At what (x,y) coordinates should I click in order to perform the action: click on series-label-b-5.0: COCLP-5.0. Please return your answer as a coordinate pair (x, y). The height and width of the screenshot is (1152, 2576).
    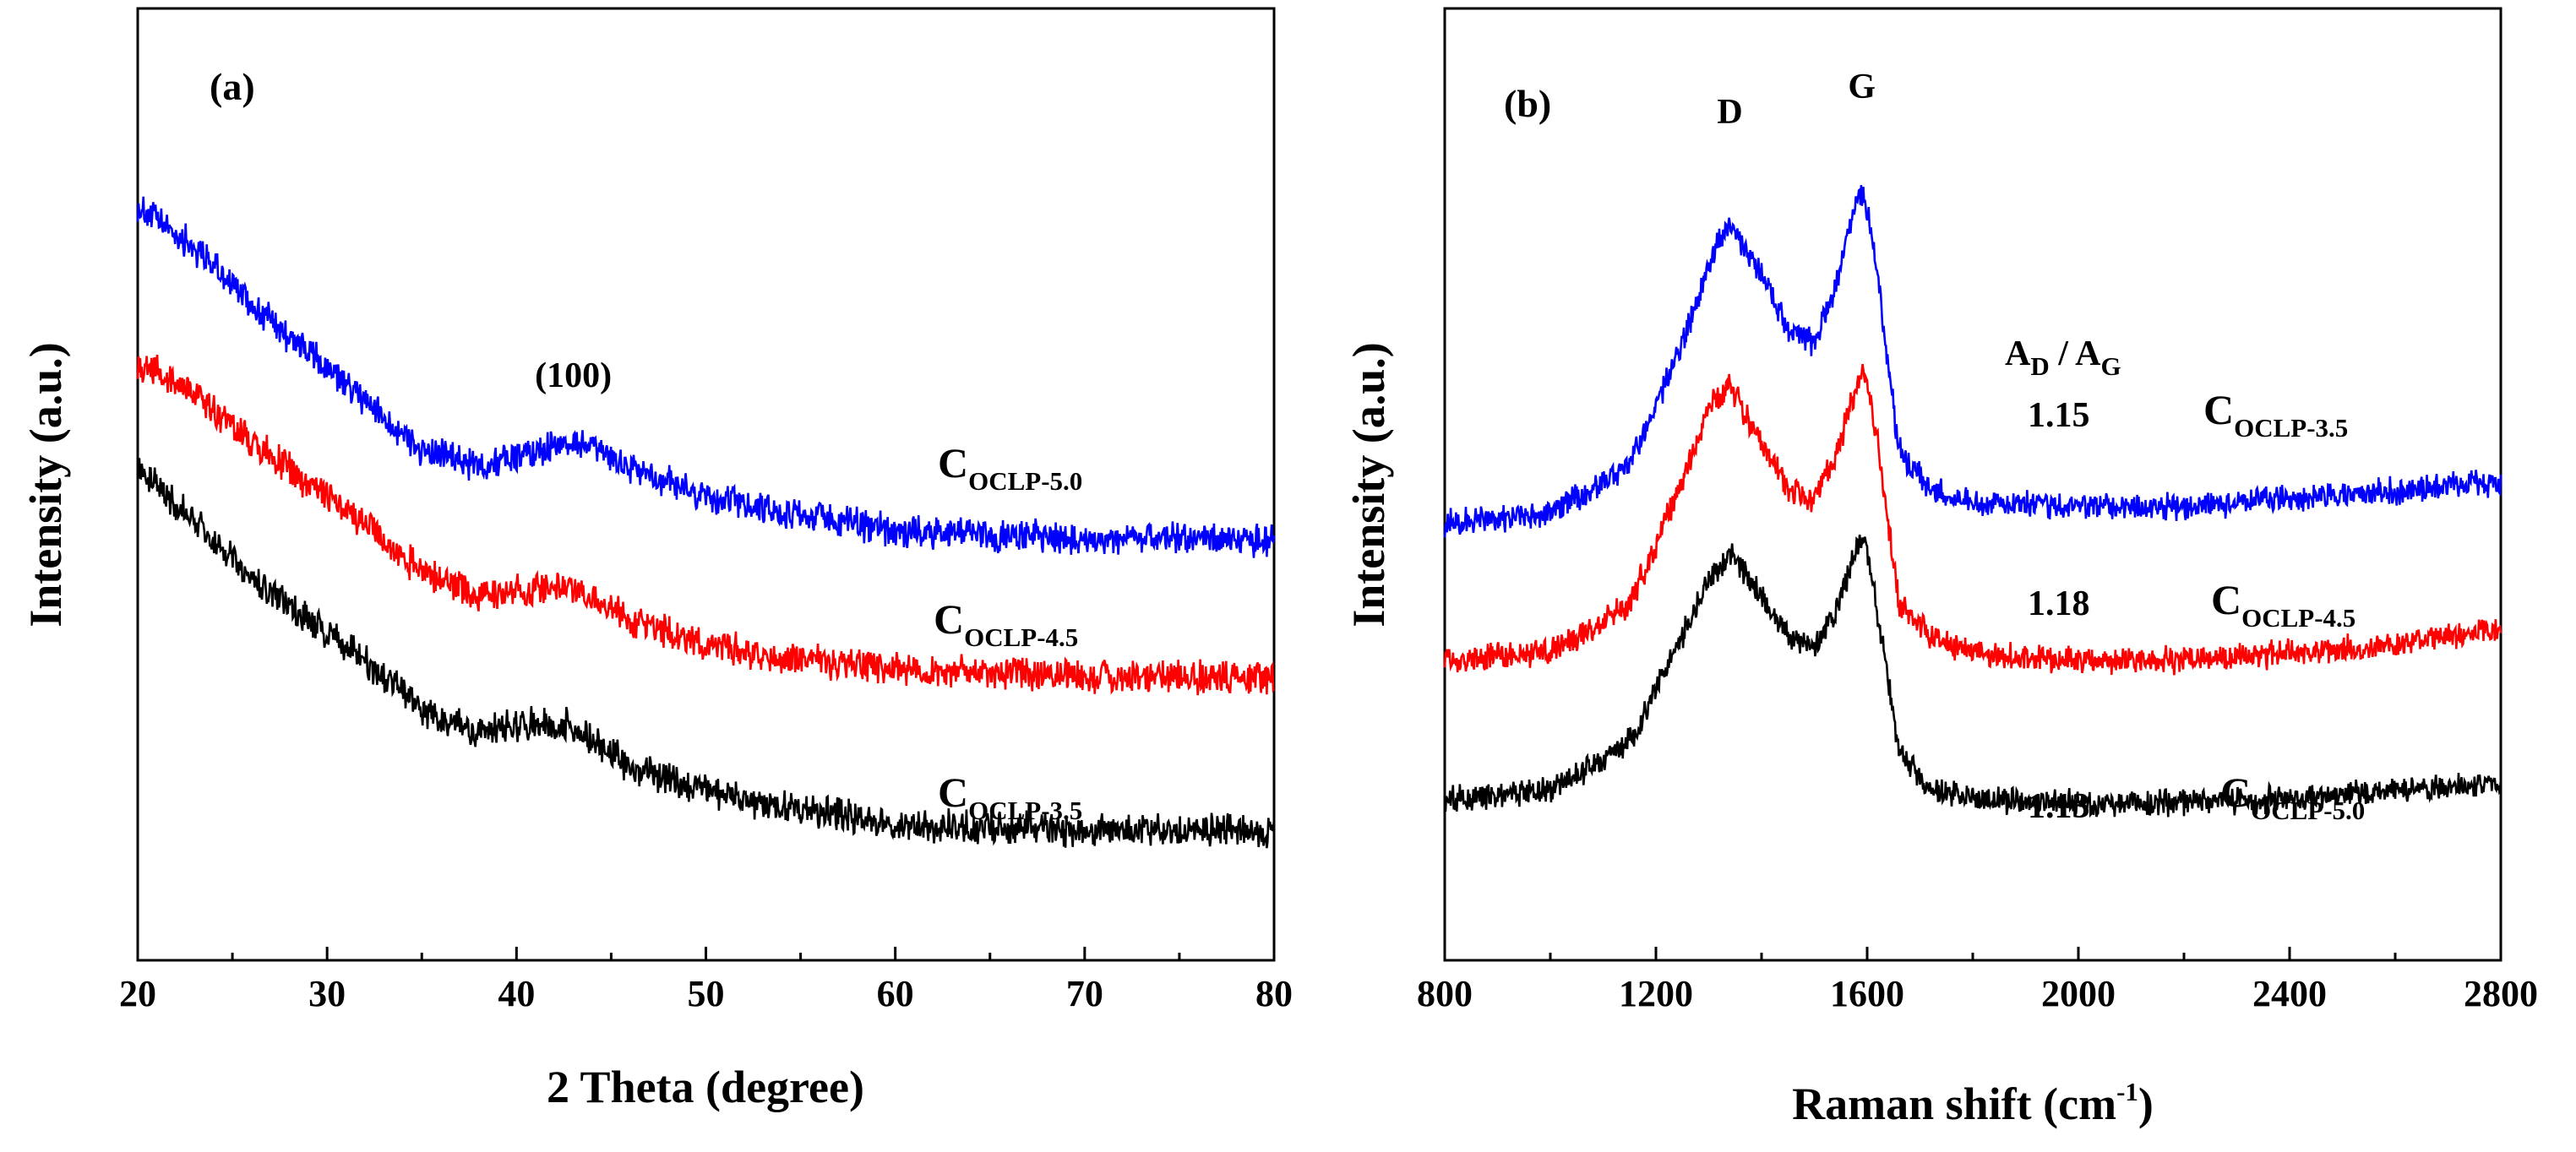
    Looking at the image, I should click on (2292, 797).